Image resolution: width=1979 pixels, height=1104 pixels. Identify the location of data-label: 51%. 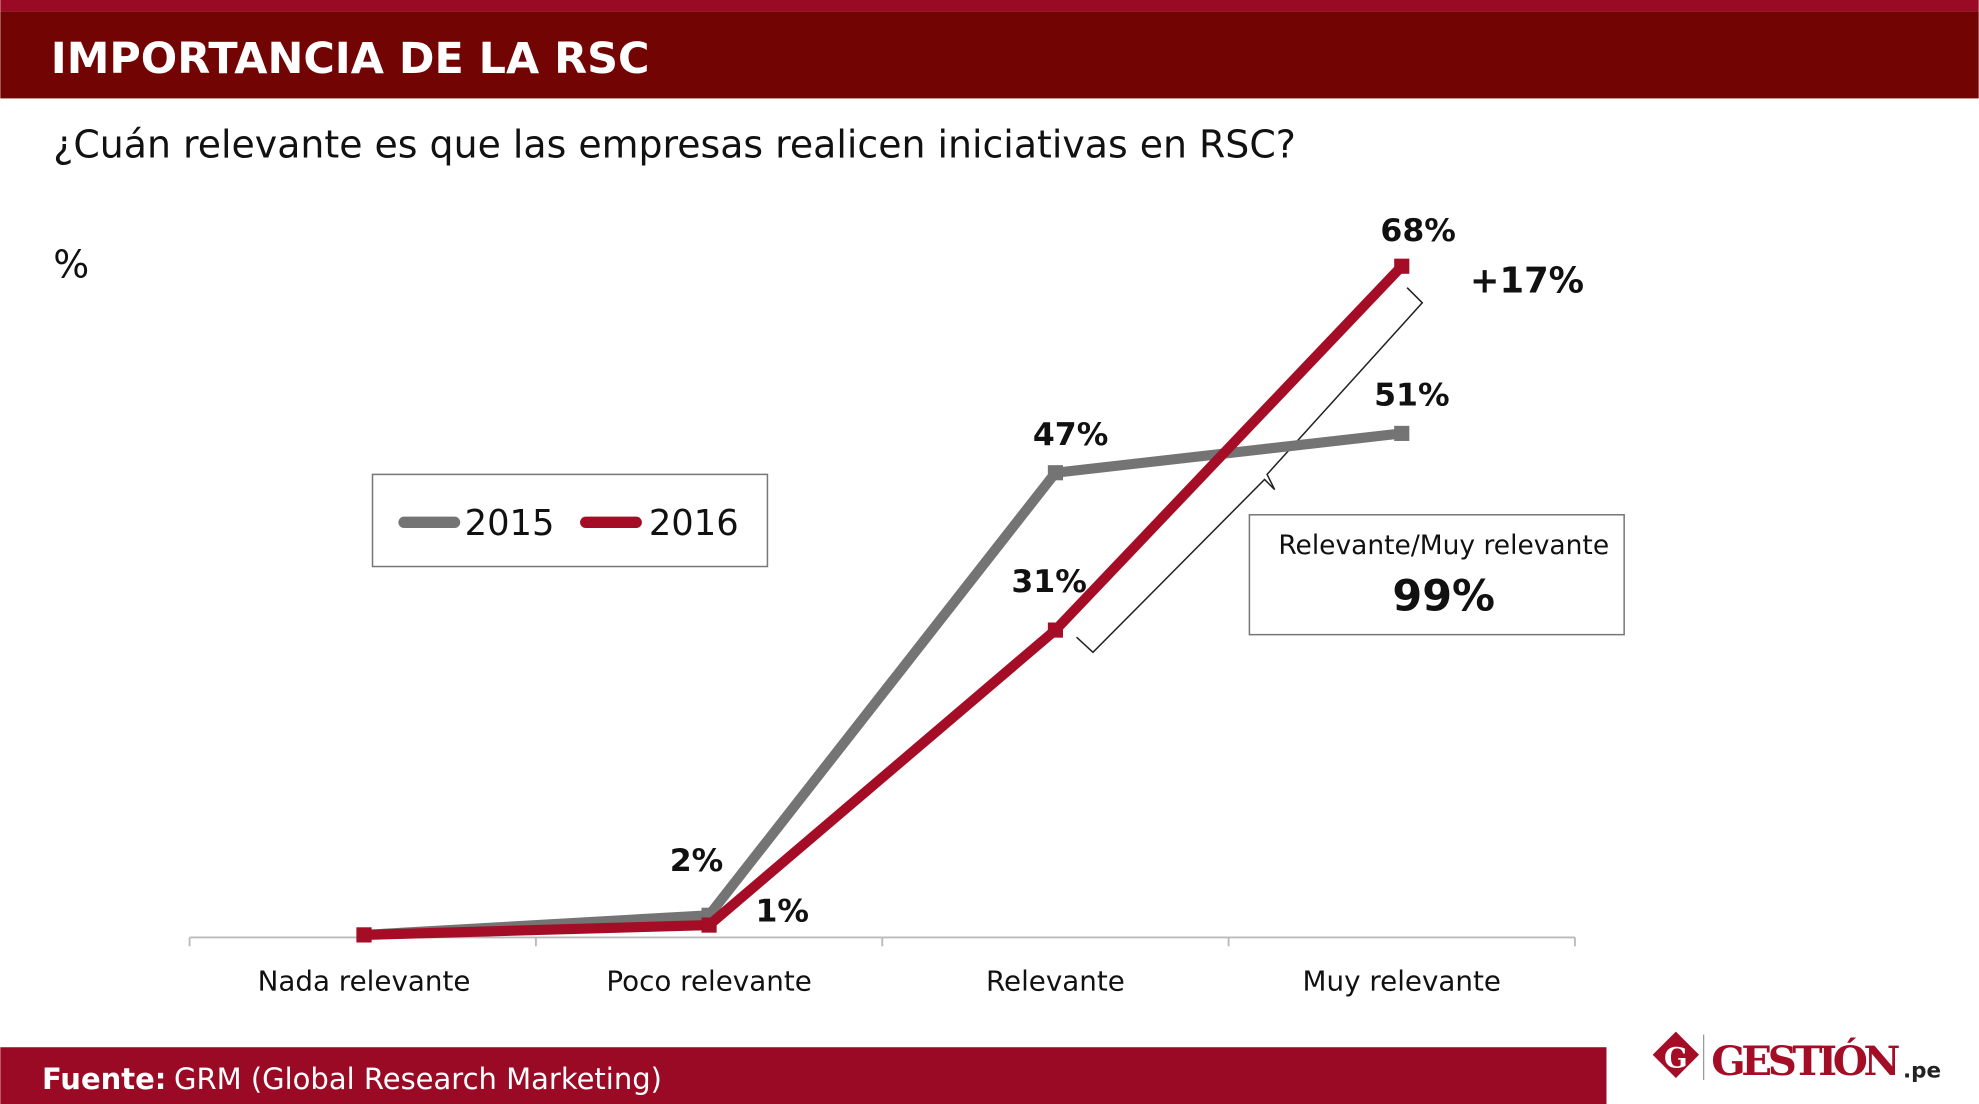
(1411, 396).